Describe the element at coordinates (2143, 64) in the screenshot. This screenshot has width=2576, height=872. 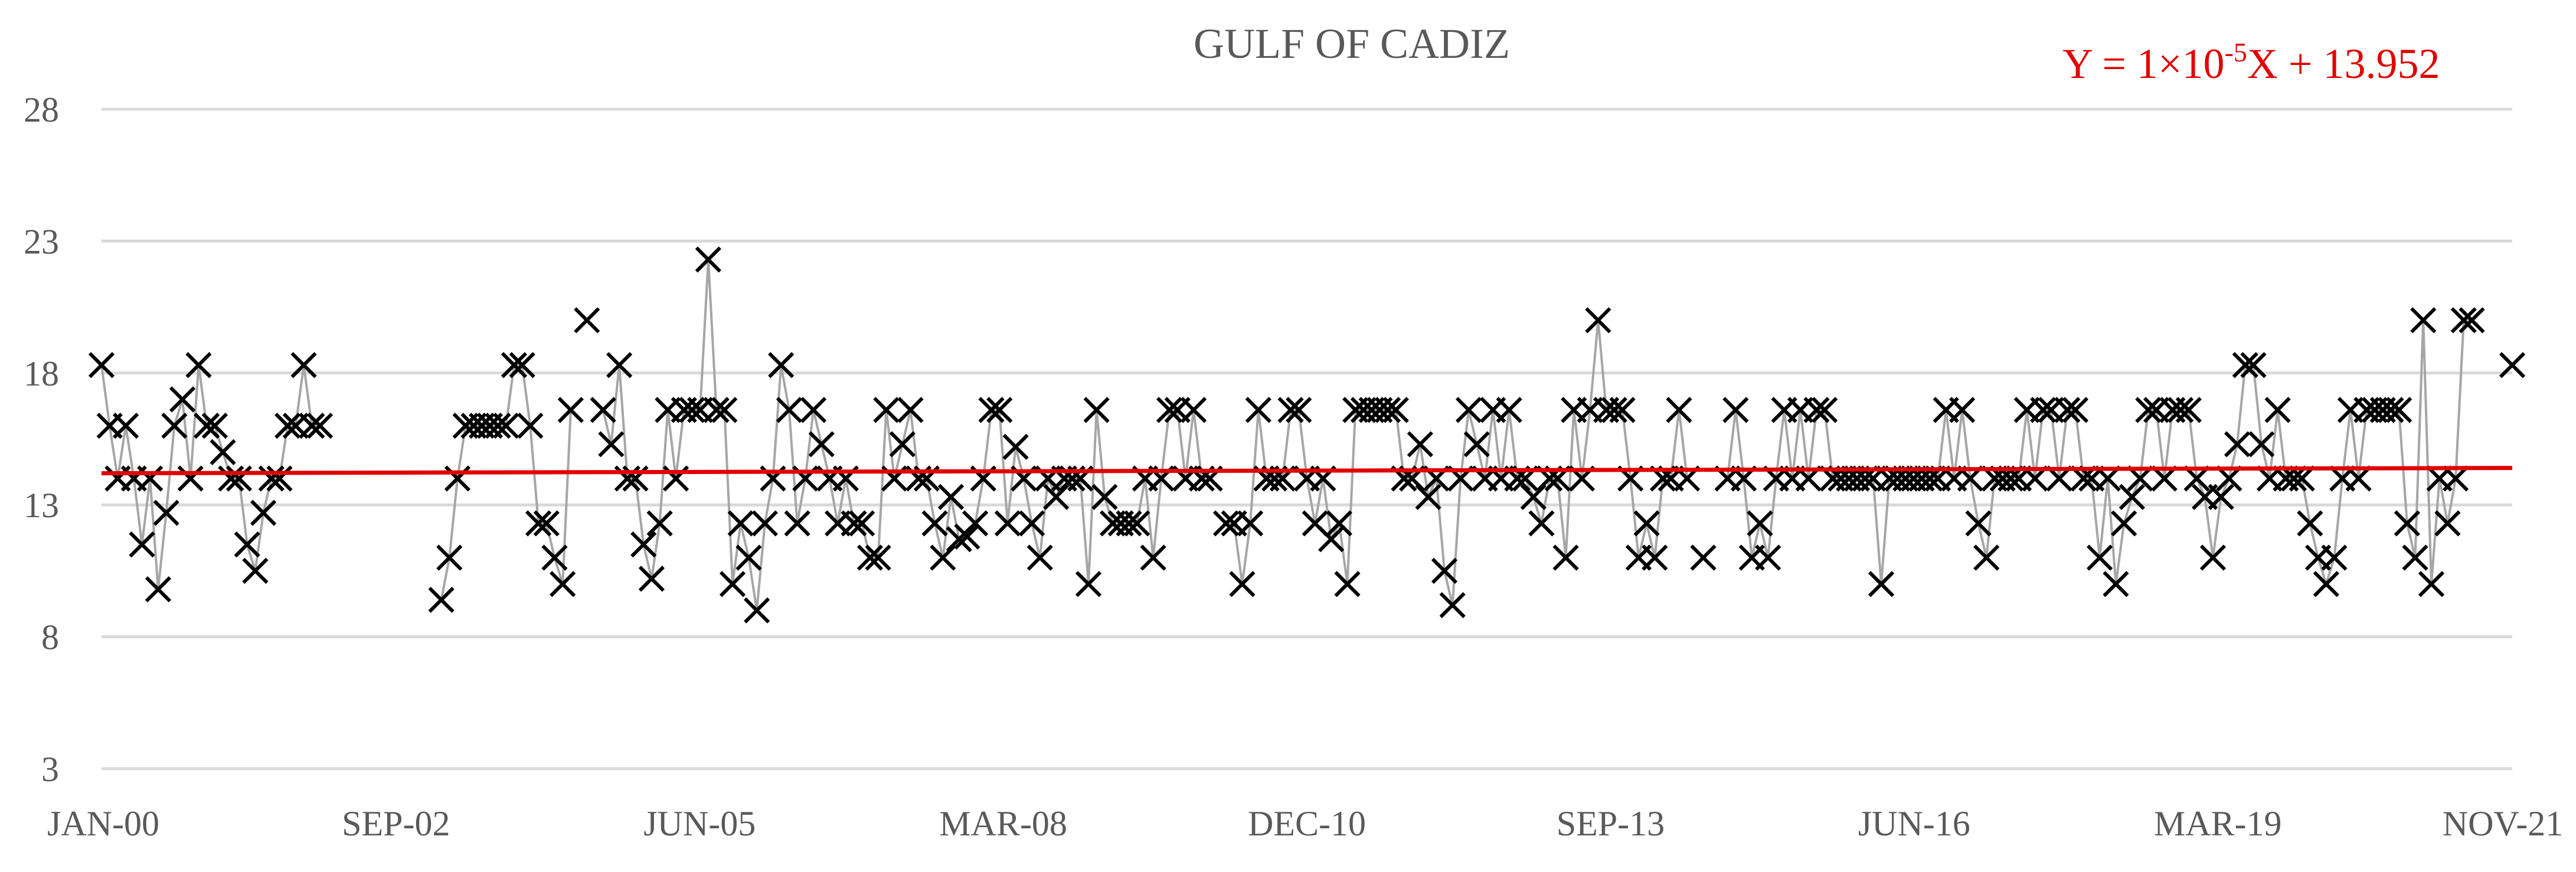
I see `trend-equation-pre: Y = 1×10` at that location.